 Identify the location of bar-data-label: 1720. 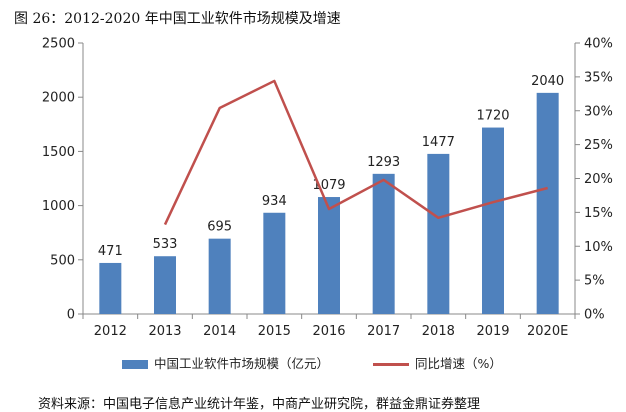
(492, 116).